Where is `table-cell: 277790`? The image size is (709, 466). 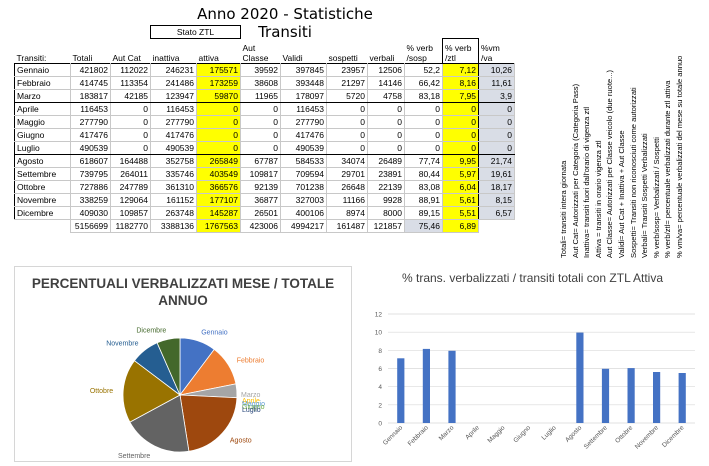
table-cell: 277790 is located at coordinates (303, 122).